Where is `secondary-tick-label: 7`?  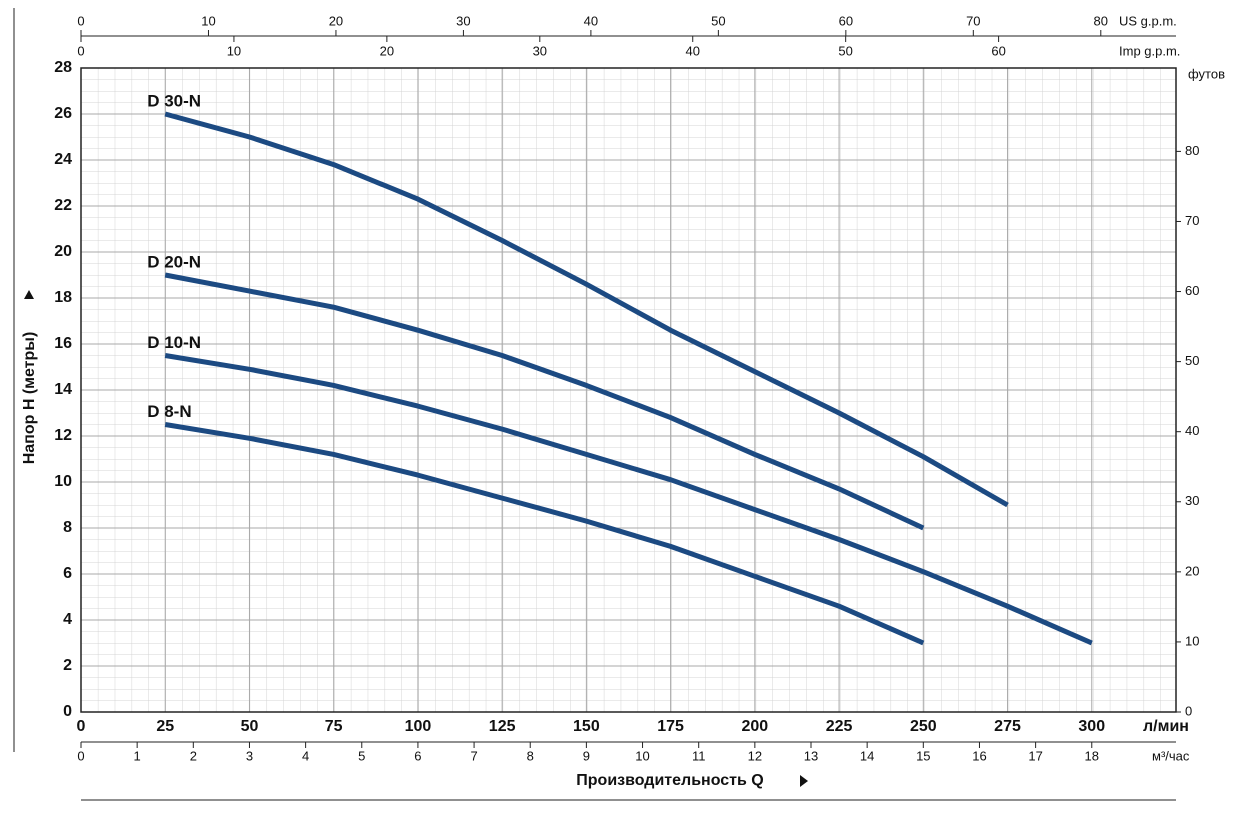
secondary-tick-label: 7 is located at coordinates (473, 755).